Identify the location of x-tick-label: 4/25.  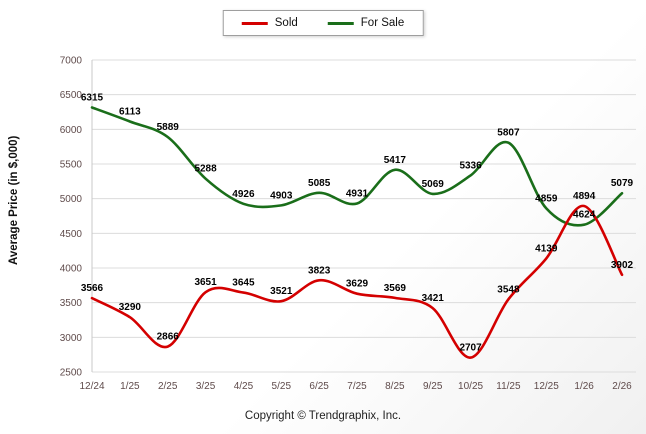
(244, 386).